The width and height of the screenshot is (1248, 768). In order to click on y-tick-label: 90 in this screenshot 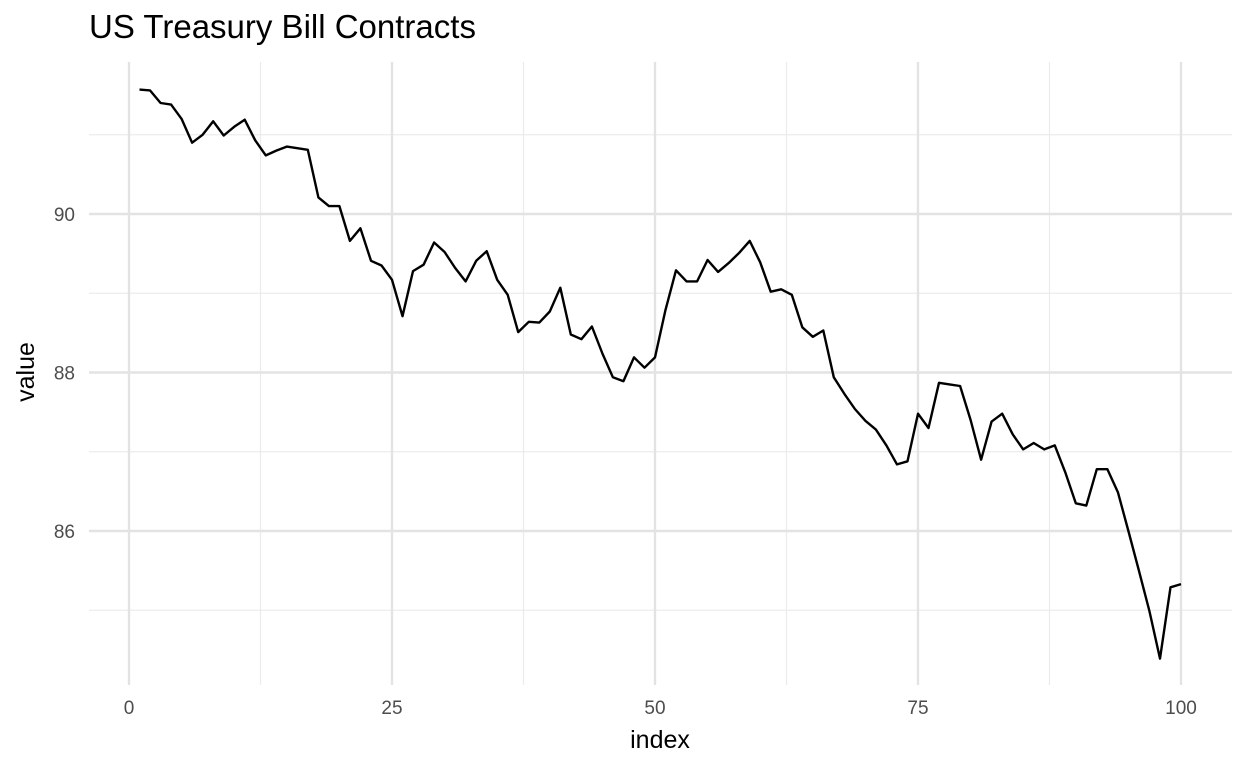, I will do `click(64, 215)`.